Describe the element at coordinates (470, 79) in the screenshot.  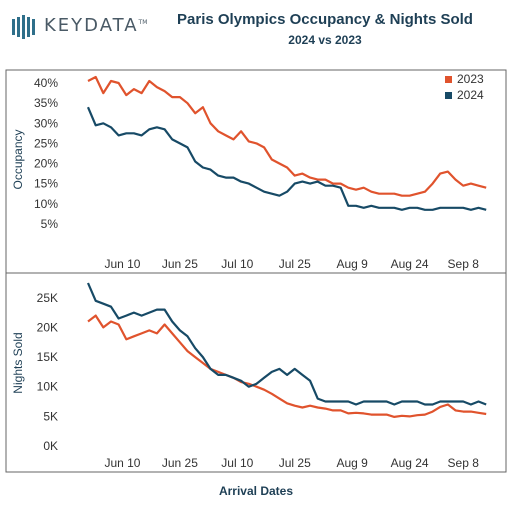
I see `legend-label-2023: 2023` at that location.